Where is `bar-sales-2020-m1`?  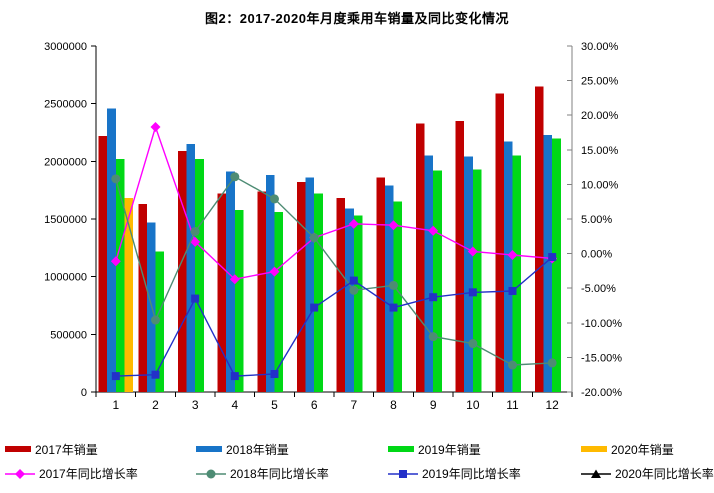
bar-sales-2020-m1 is located at coordinates (128, 295).